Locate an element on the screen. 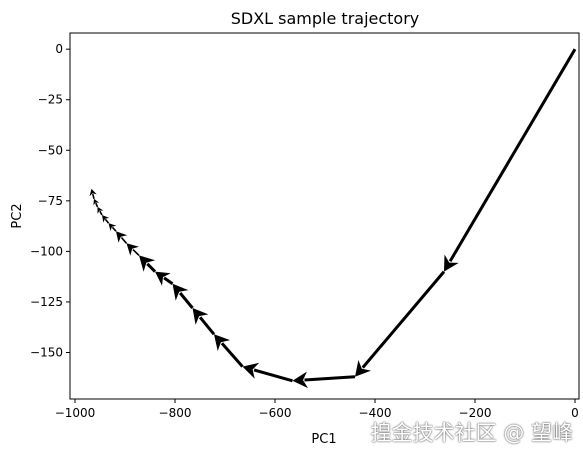 The image size is (583, 460). x-tick-label: −1000 is located at coordinates (75, 413).